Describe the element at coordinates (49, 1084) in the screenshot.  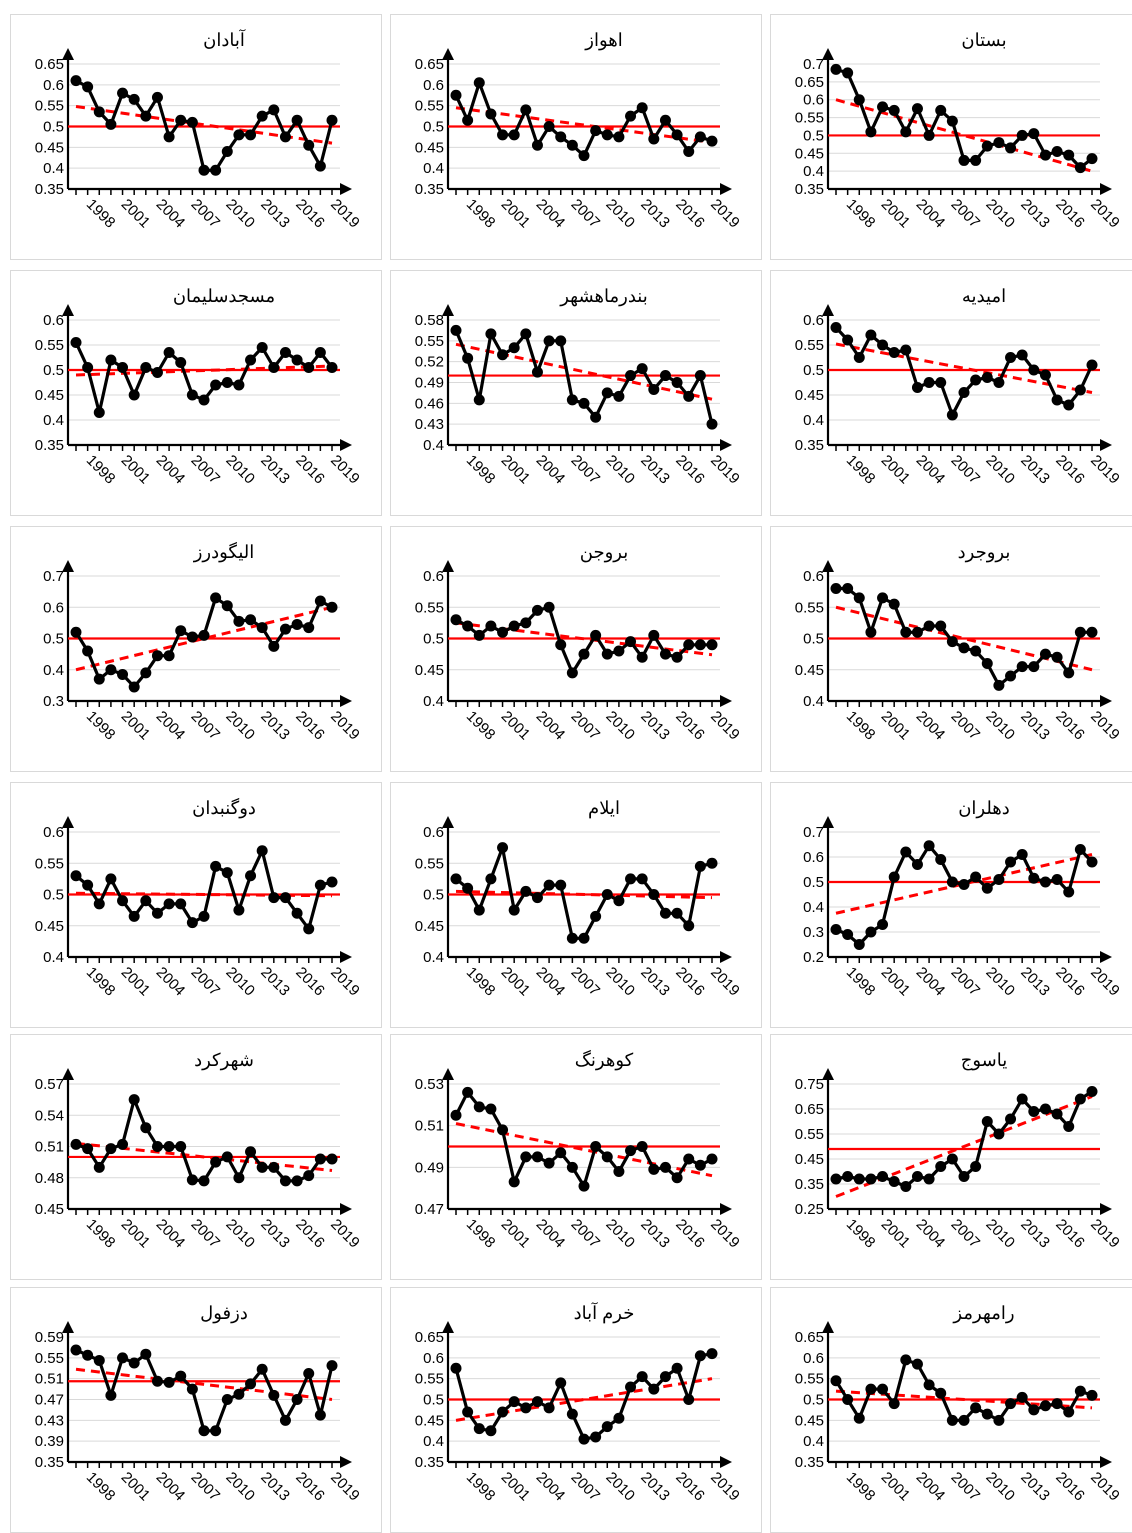
I see `y-tick-label: 0.57` at that location.